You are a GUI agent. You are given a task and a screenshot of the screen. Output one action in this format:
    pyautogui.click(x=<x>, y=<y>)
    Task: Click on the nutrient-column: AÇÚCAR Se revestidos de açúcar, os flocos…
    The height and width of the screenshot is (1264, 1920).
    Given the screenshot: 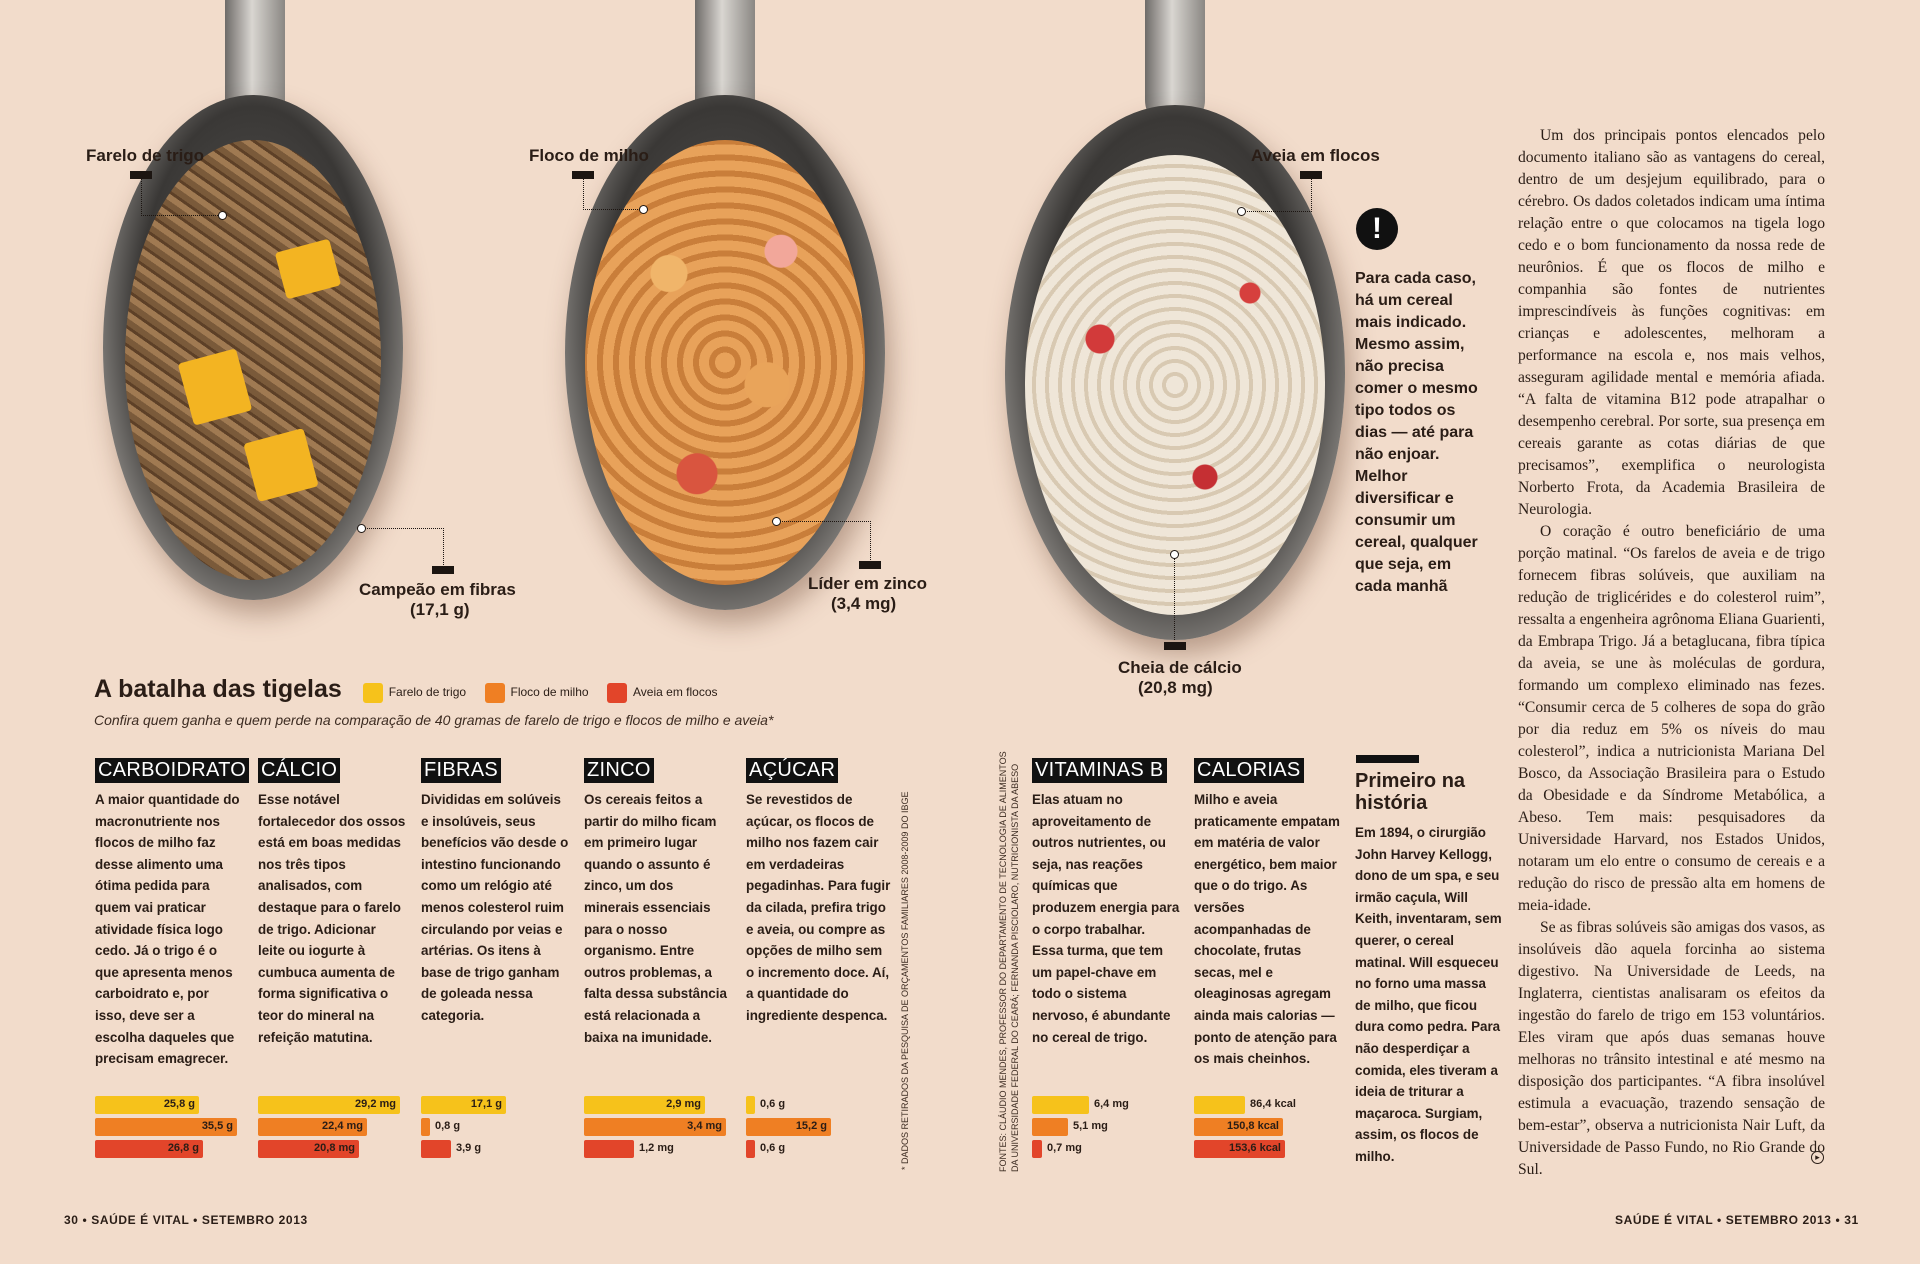 What is the action you would take?
    pyautogui.click(x=820, y=892)
    